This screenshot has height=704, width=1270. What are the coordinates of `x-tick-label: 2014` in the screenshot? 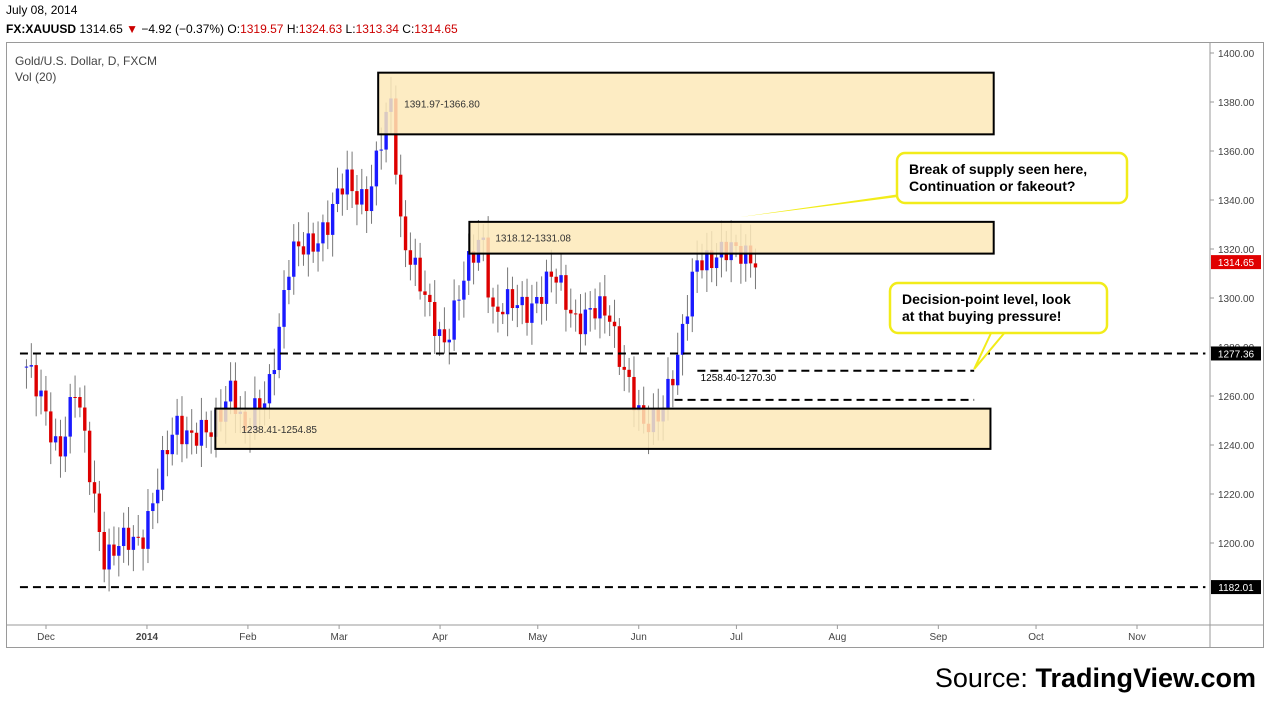 It's located at (147, 637).